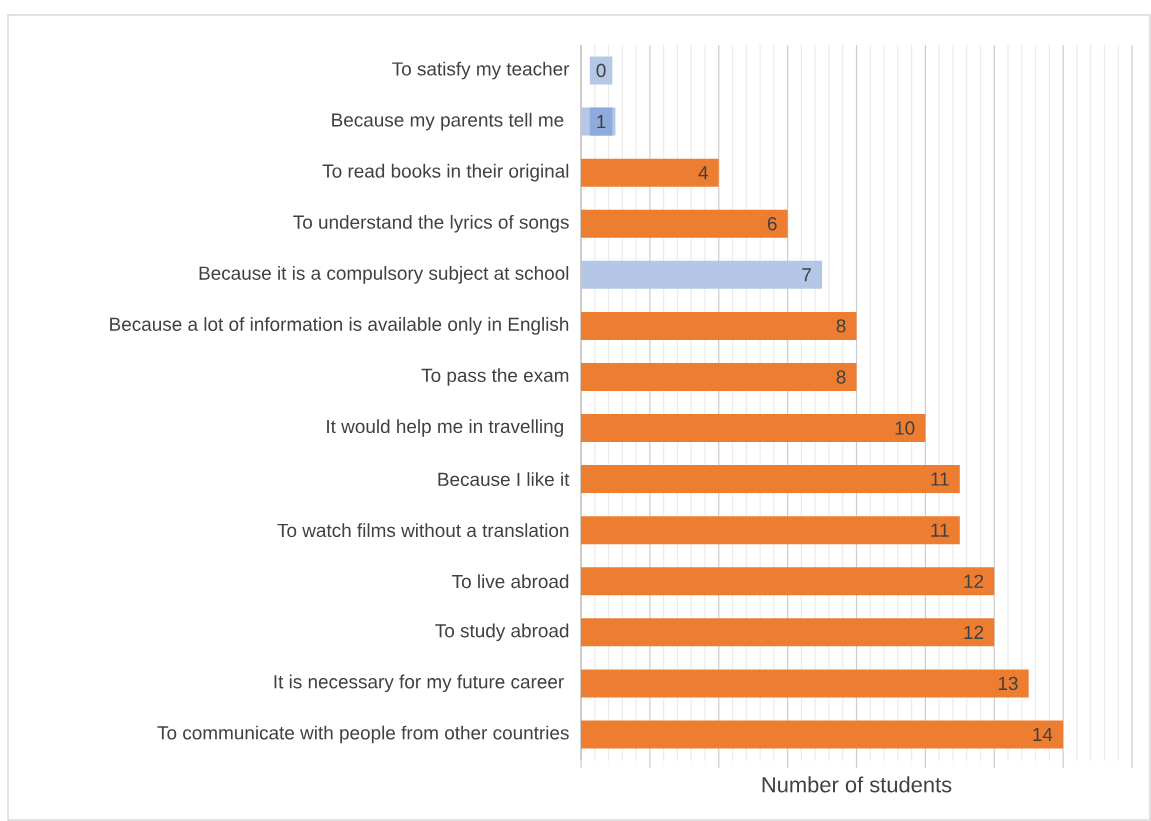  I want to click on y-tick-label: Because a lot of information is available only in English, so click(339, 326).